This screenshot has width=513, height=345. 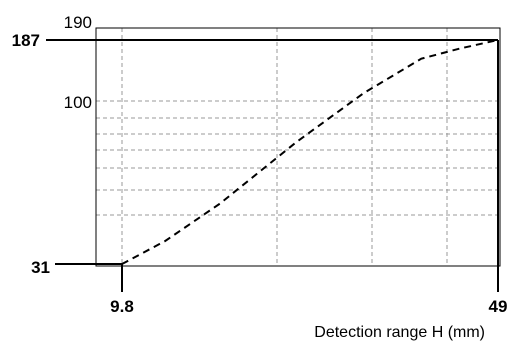 What do you see at coordinates (122, 306) in the screenshot?
I see `x-tick-label-9.8: 9.8` at bounding box center [122, 306].